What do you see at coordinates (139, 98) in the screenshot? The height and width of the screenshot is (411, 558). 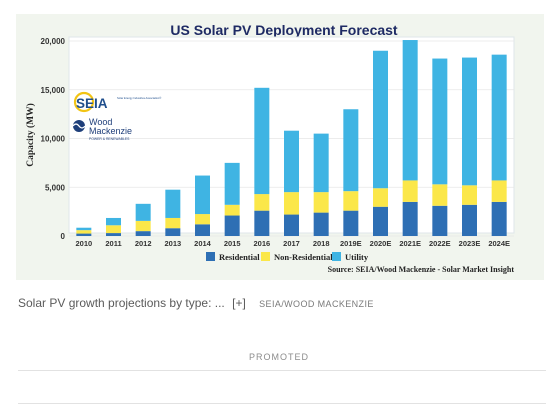 I see `seia-logo-tagline: Solar Energy Industries Association®` at bounding box center [139, 98].